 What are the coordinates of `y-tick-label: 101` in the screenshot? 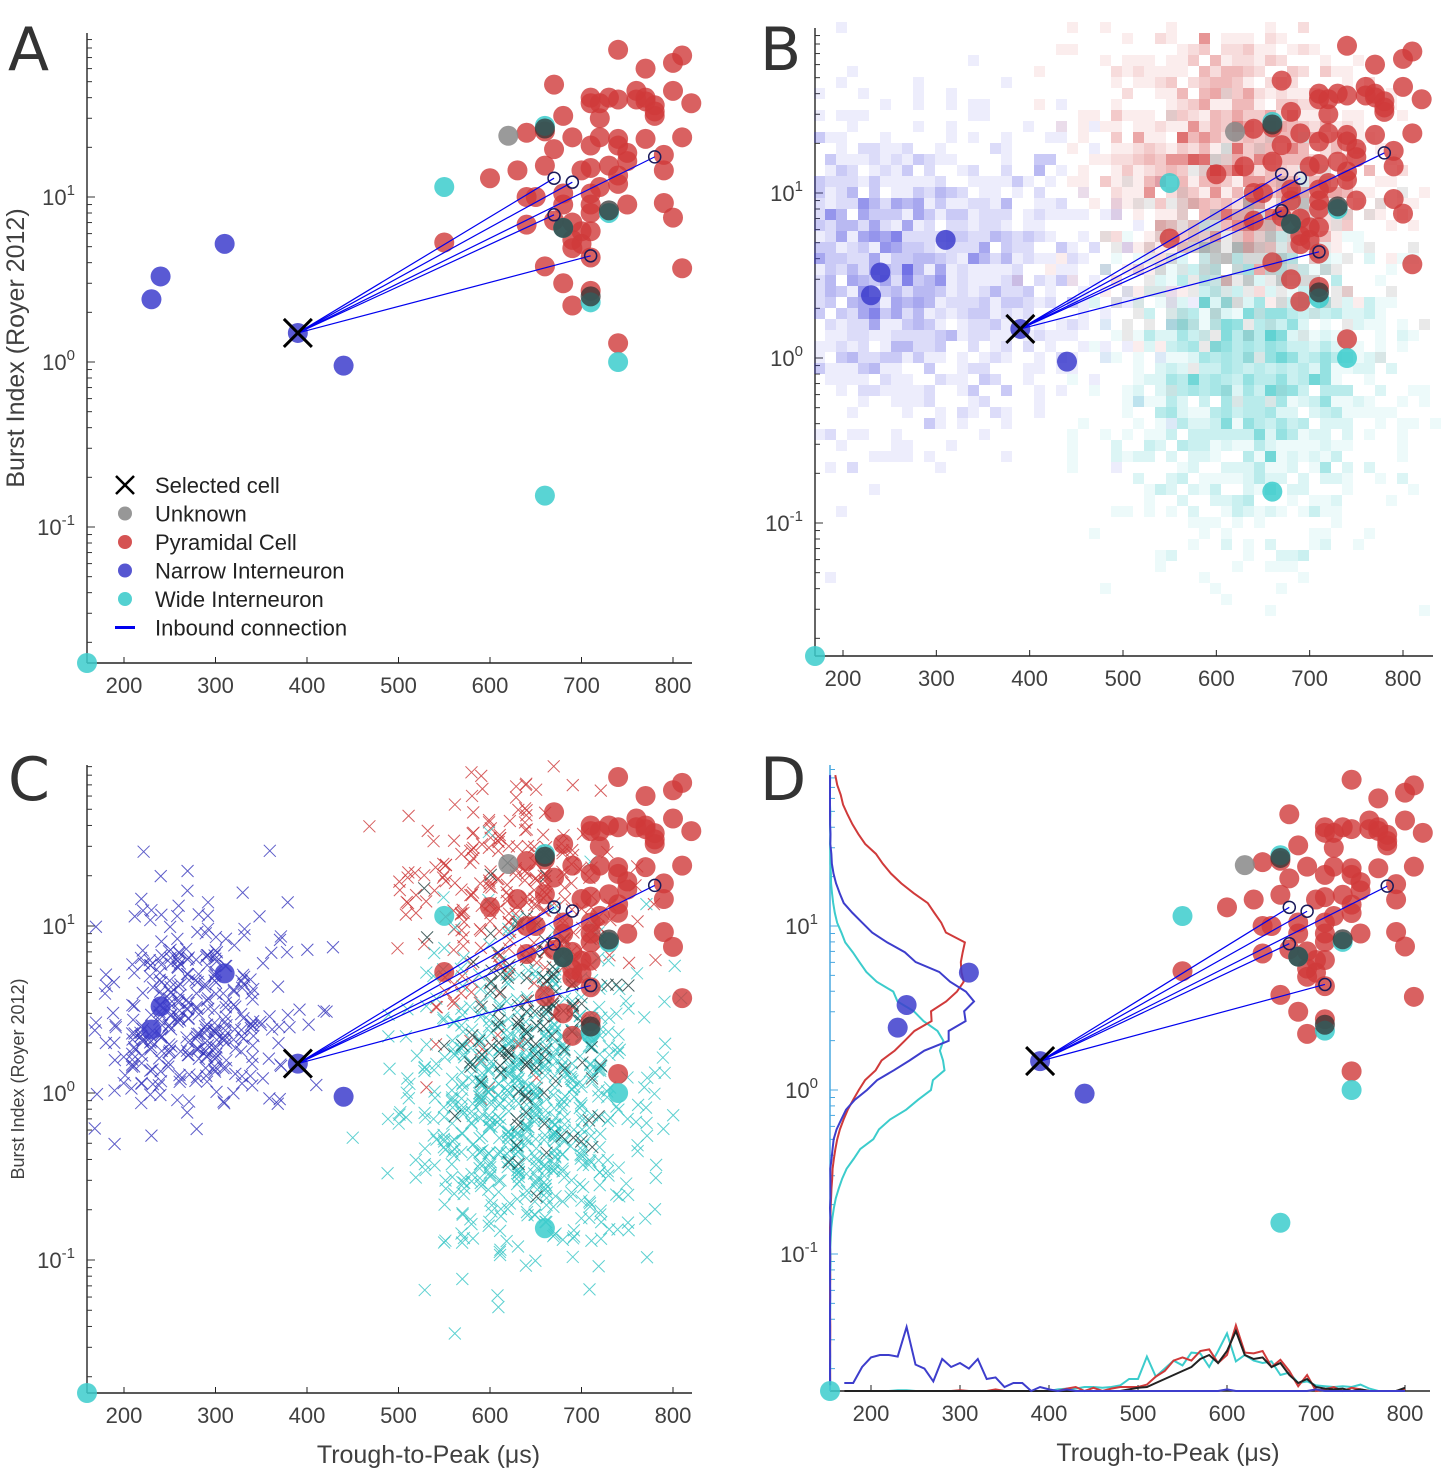 It's located at (786, 192).